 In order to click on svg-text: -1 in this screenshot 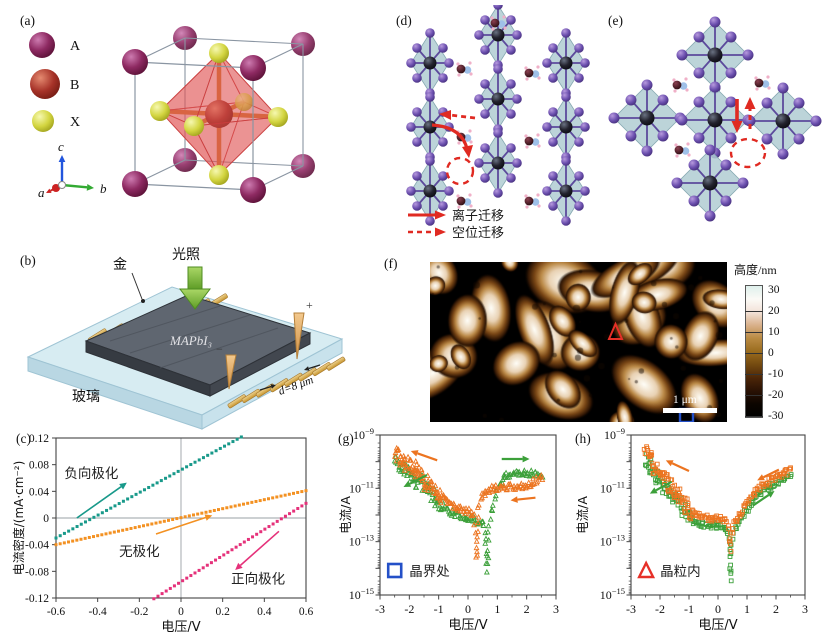, I will do `click(439, 609)`.